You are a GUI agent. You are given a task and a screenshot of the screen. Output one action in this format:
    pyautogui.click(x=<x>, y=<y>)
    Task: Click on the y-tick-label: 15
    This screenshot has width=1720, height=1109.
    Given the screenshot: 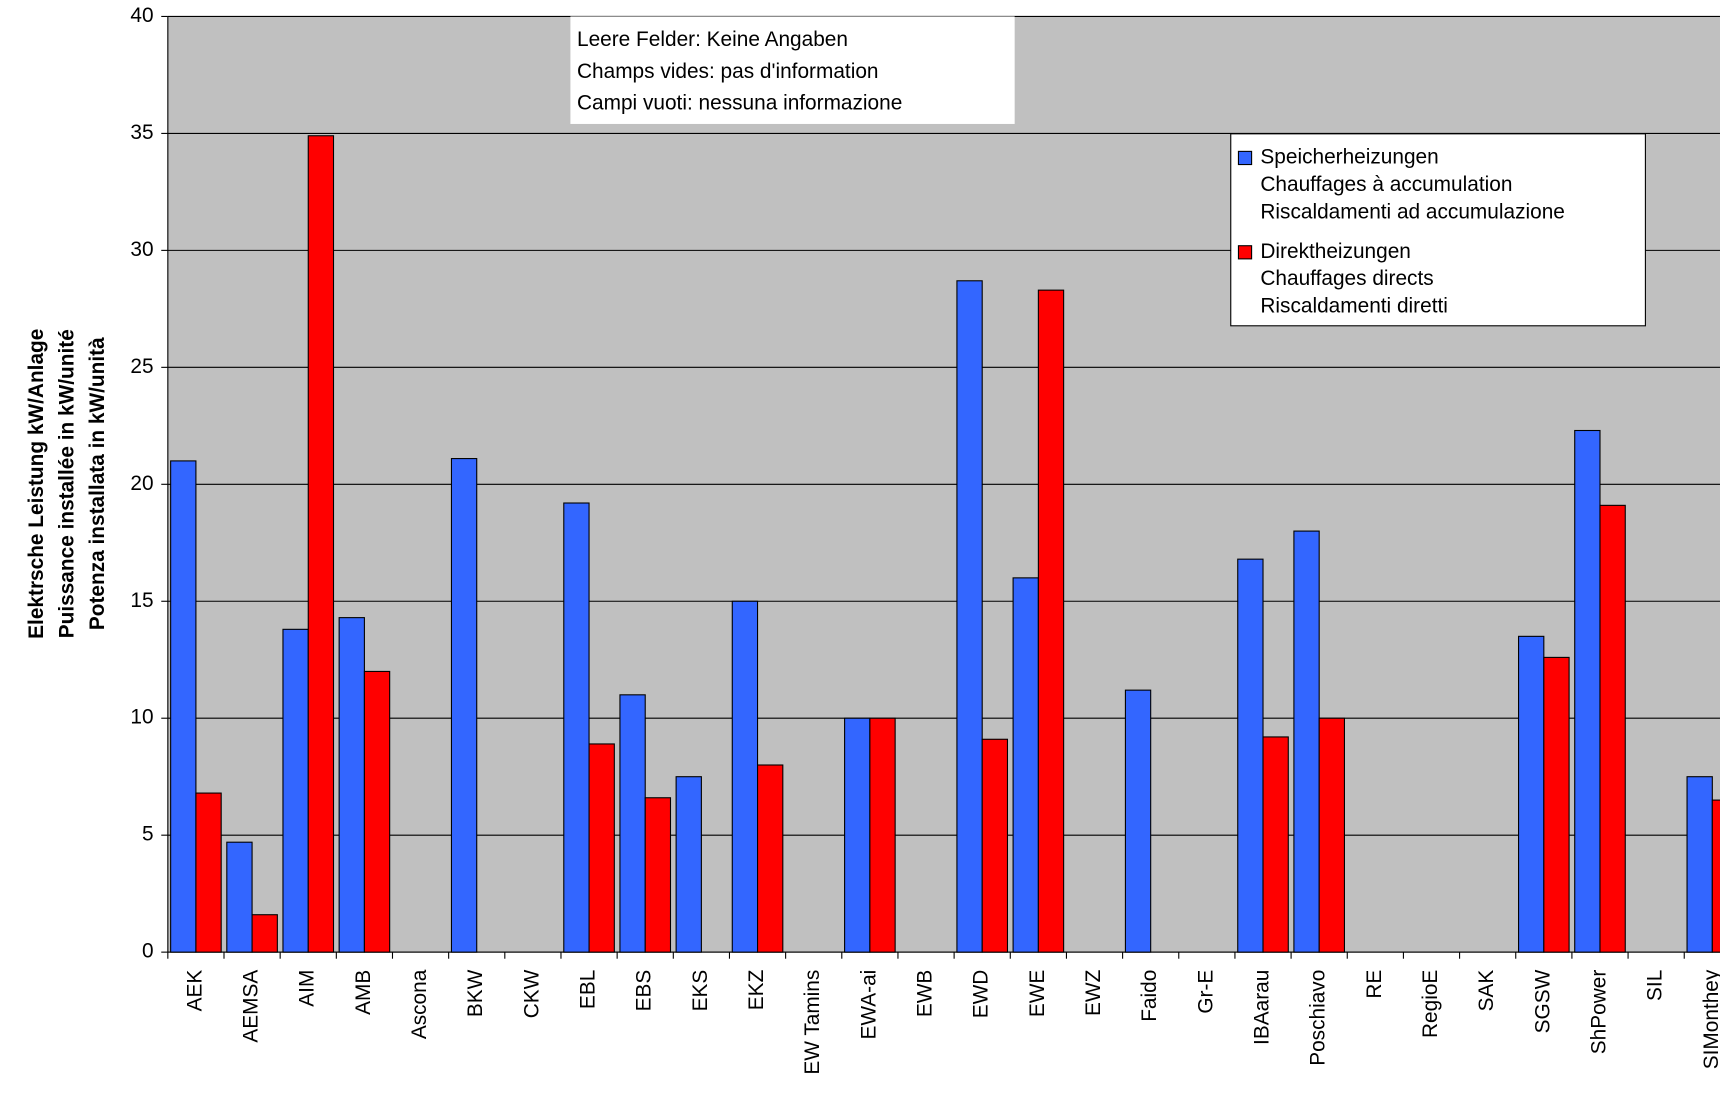 What is the action you would take?
    pyautogui.click(x=141, y=600)
    